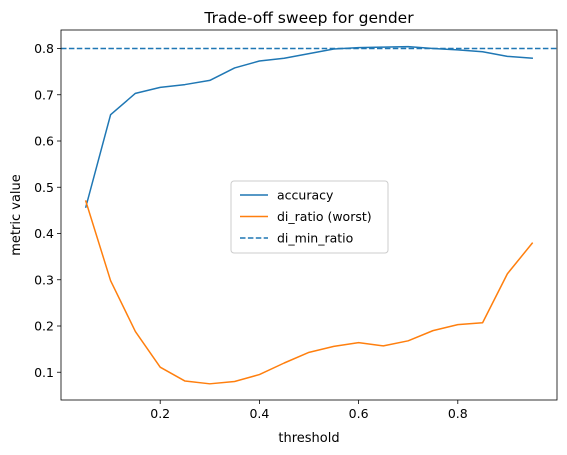 This screenshot has width=567, height=455. I want to click on x-tick-label: 0.8, so click(458, 413).